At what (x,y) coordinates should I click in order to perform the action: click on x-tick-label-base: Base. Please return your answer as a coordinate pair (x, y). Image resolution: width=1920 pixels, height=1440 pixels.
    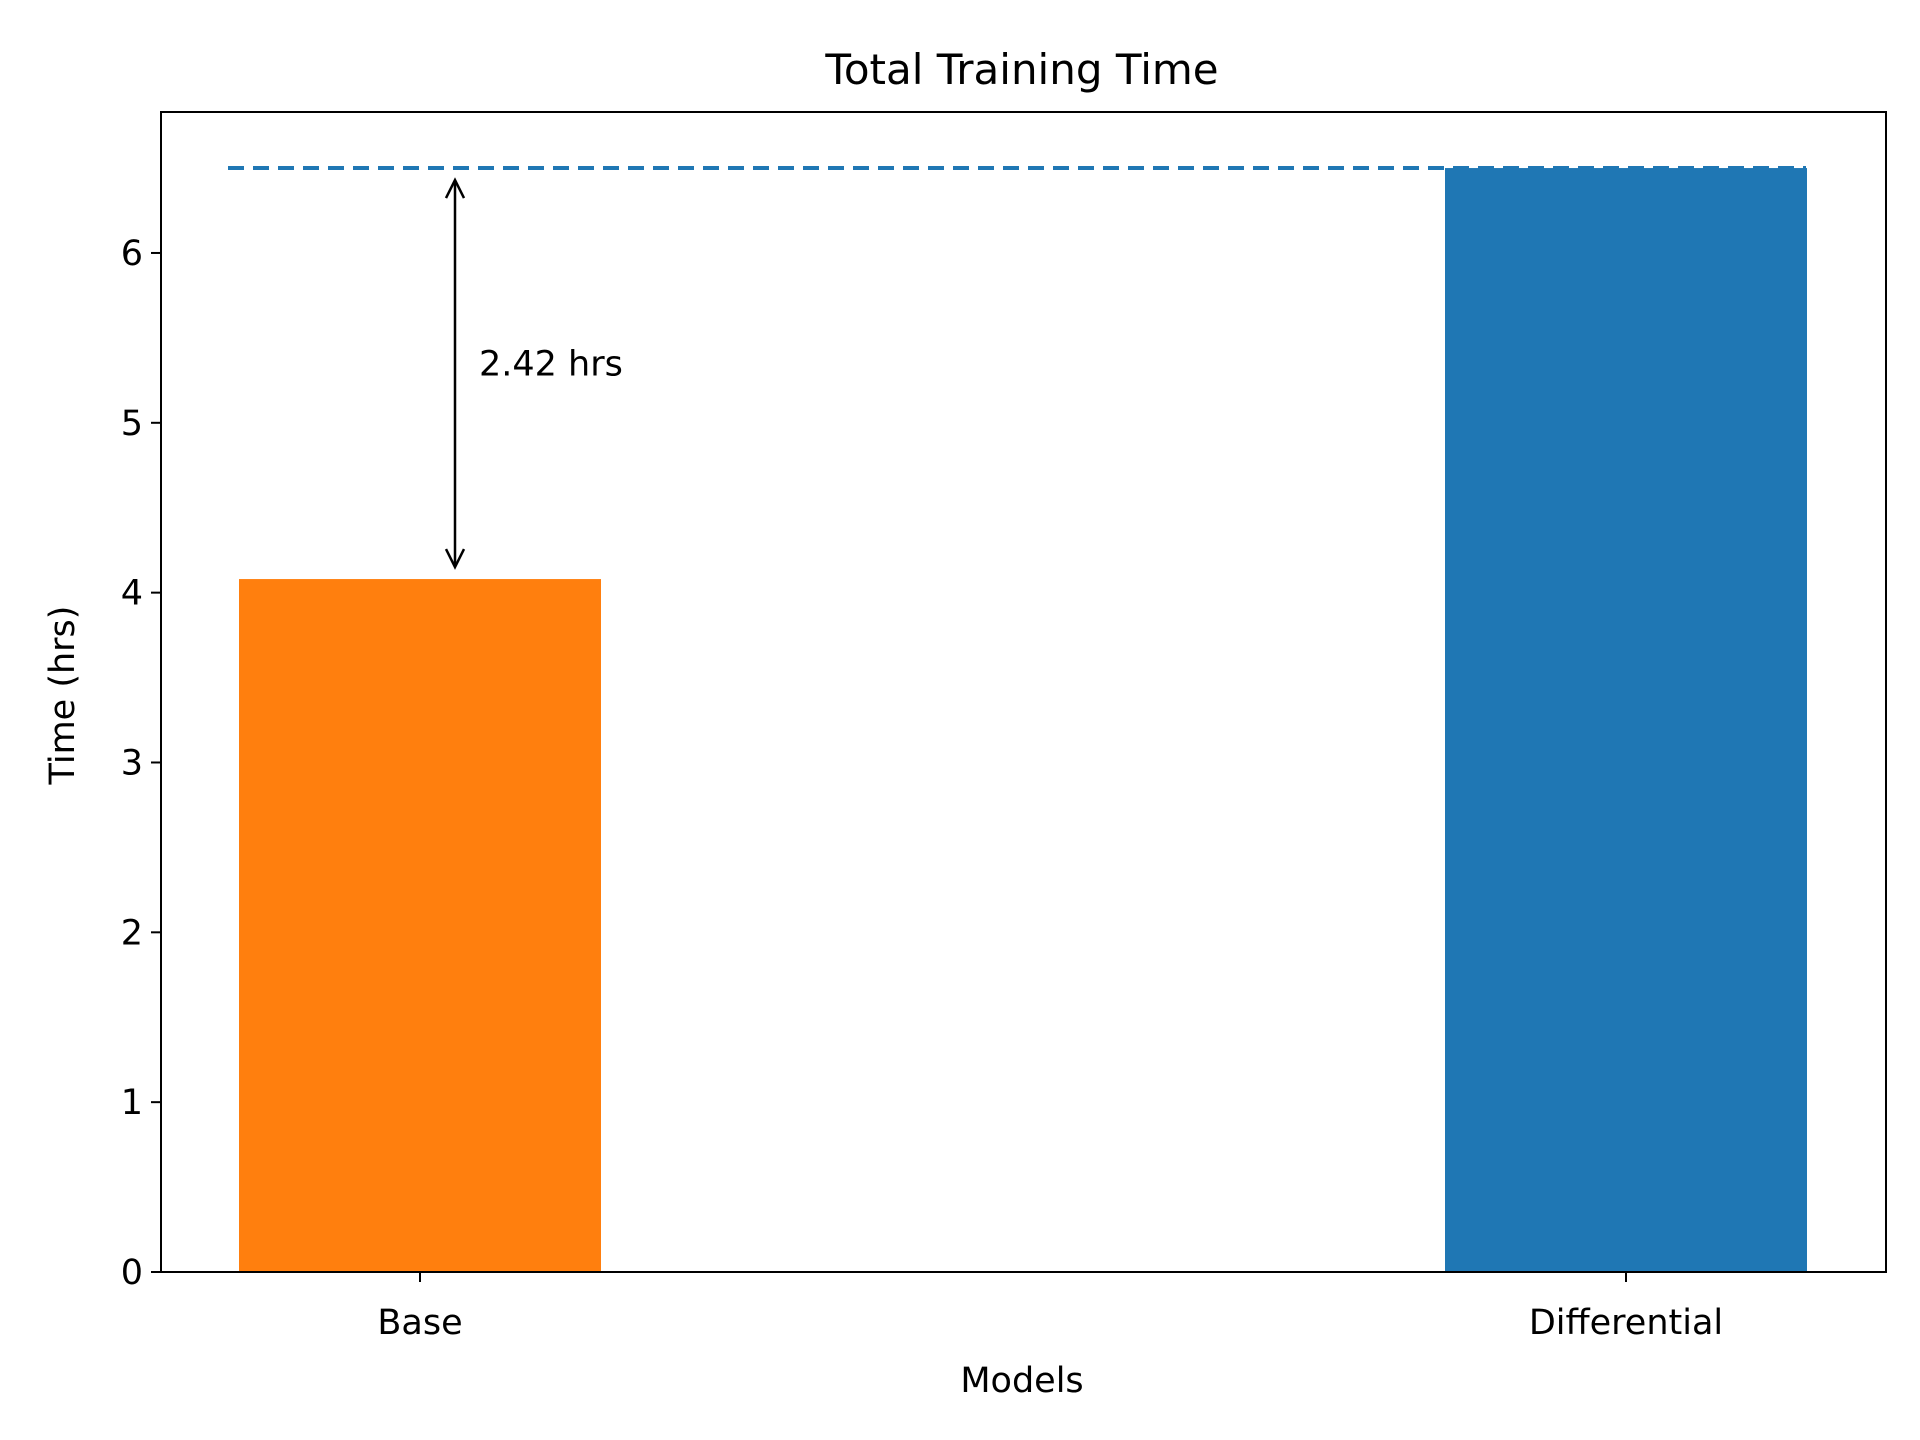
    Looking at the image, I should click on (419, 1323).